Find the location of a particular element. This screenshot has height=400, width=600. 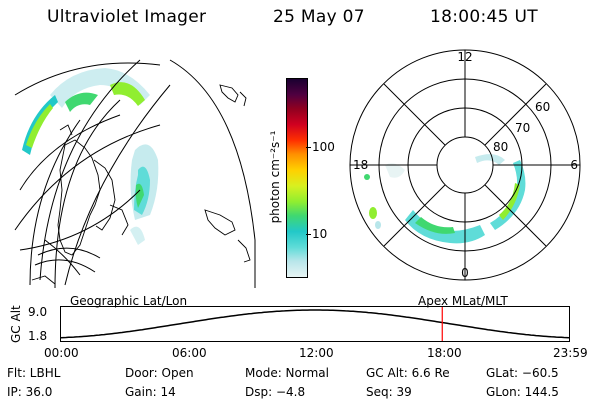

colorbar is located at coordinates (297, 178).